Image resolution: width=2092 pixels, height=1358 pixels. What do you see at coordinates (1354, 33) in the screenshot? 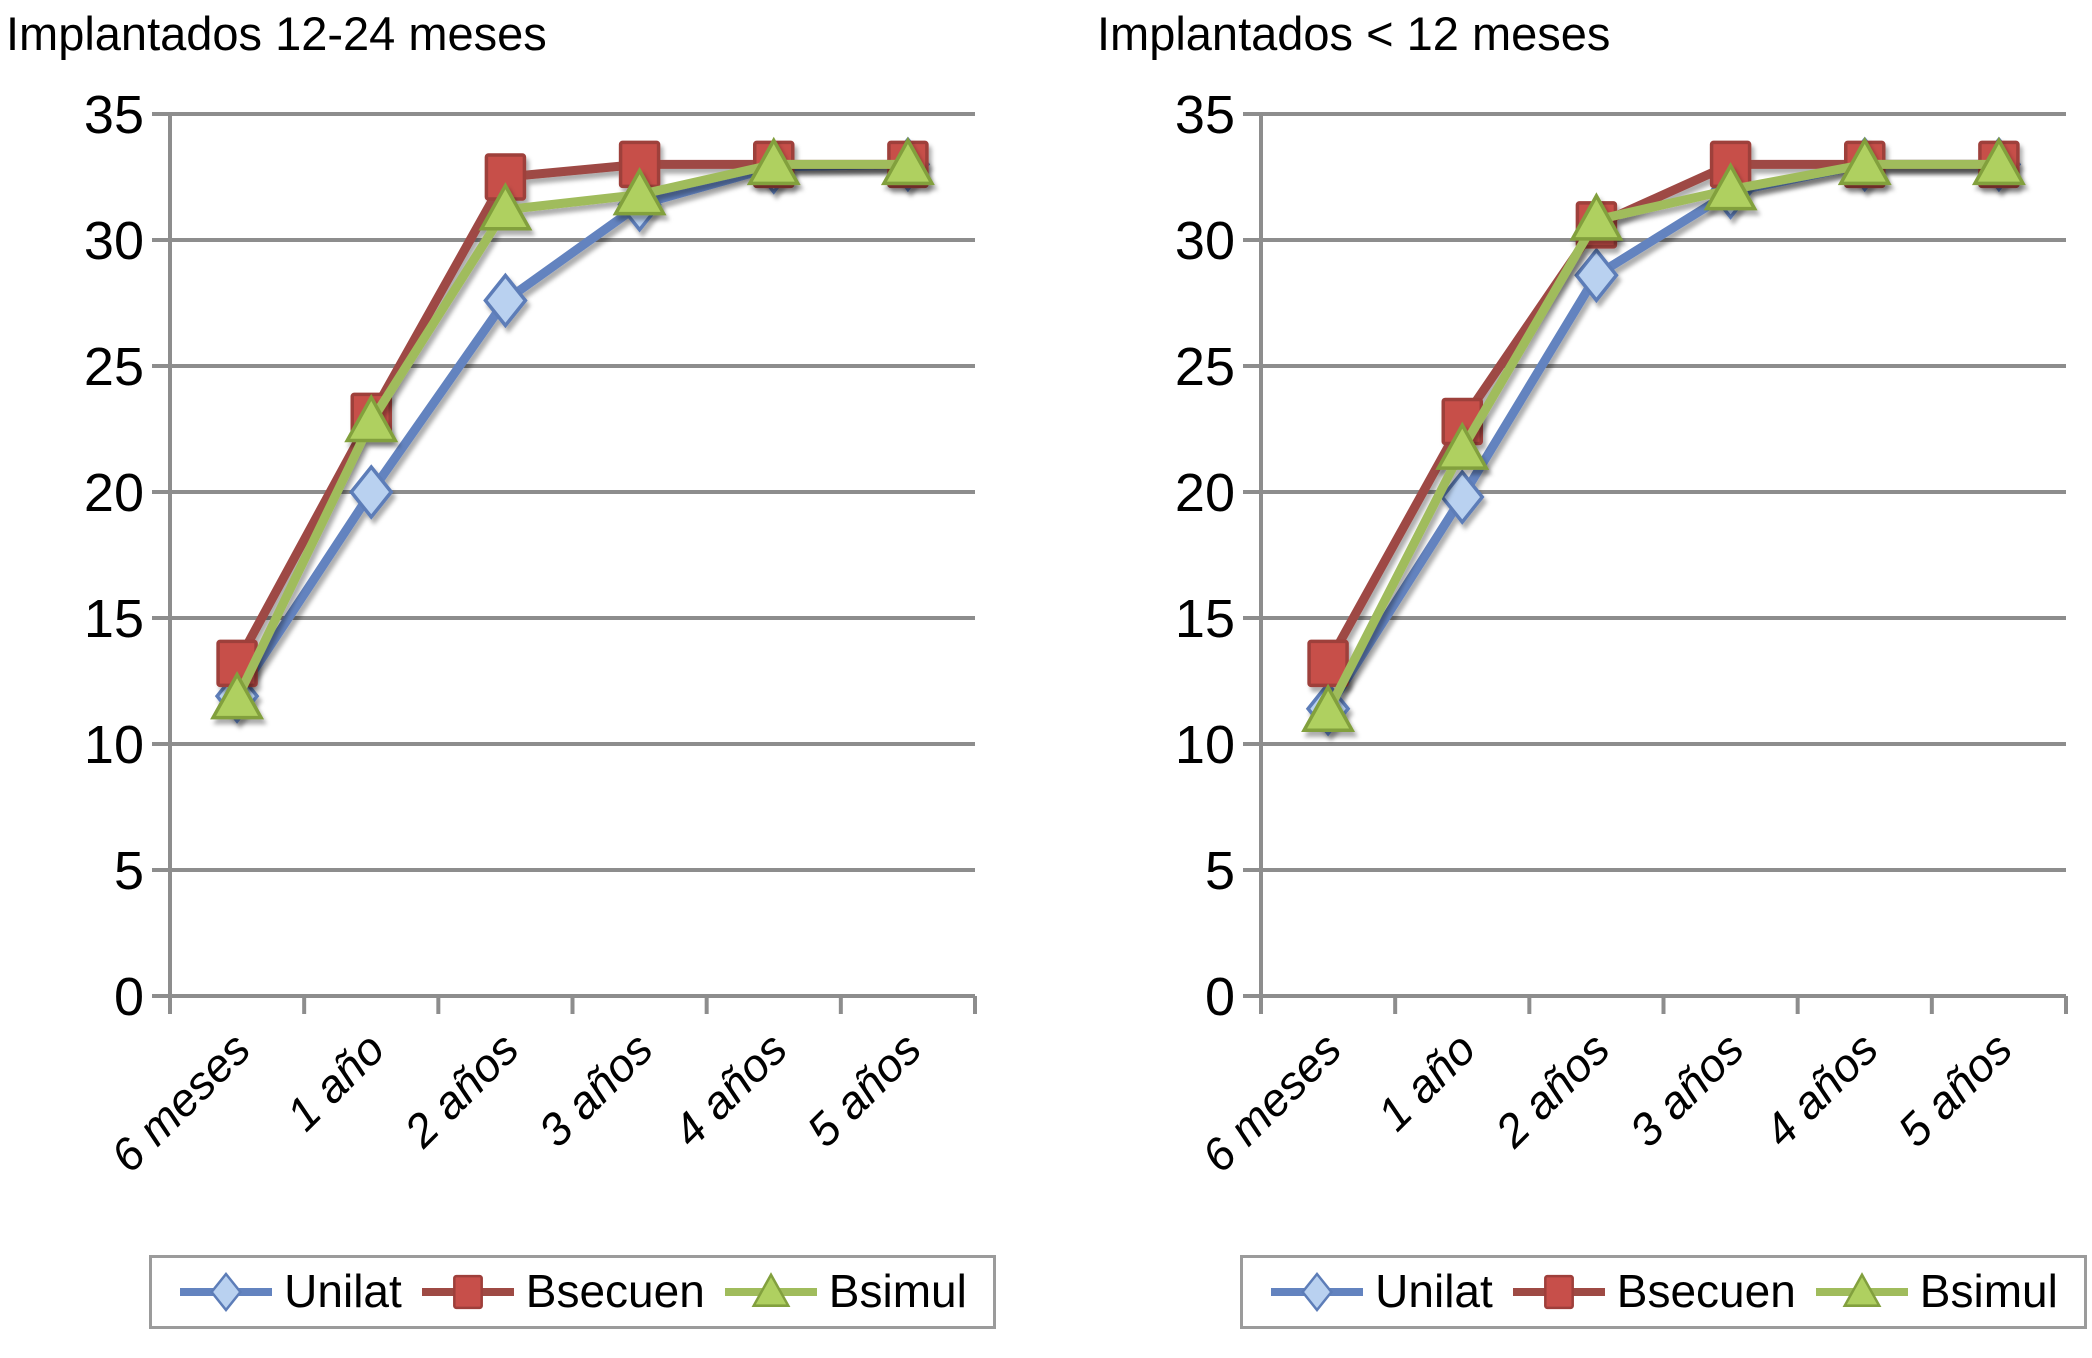
I see `chart-title: Implantados < 12 meses` at bounding box center [1354, 33].